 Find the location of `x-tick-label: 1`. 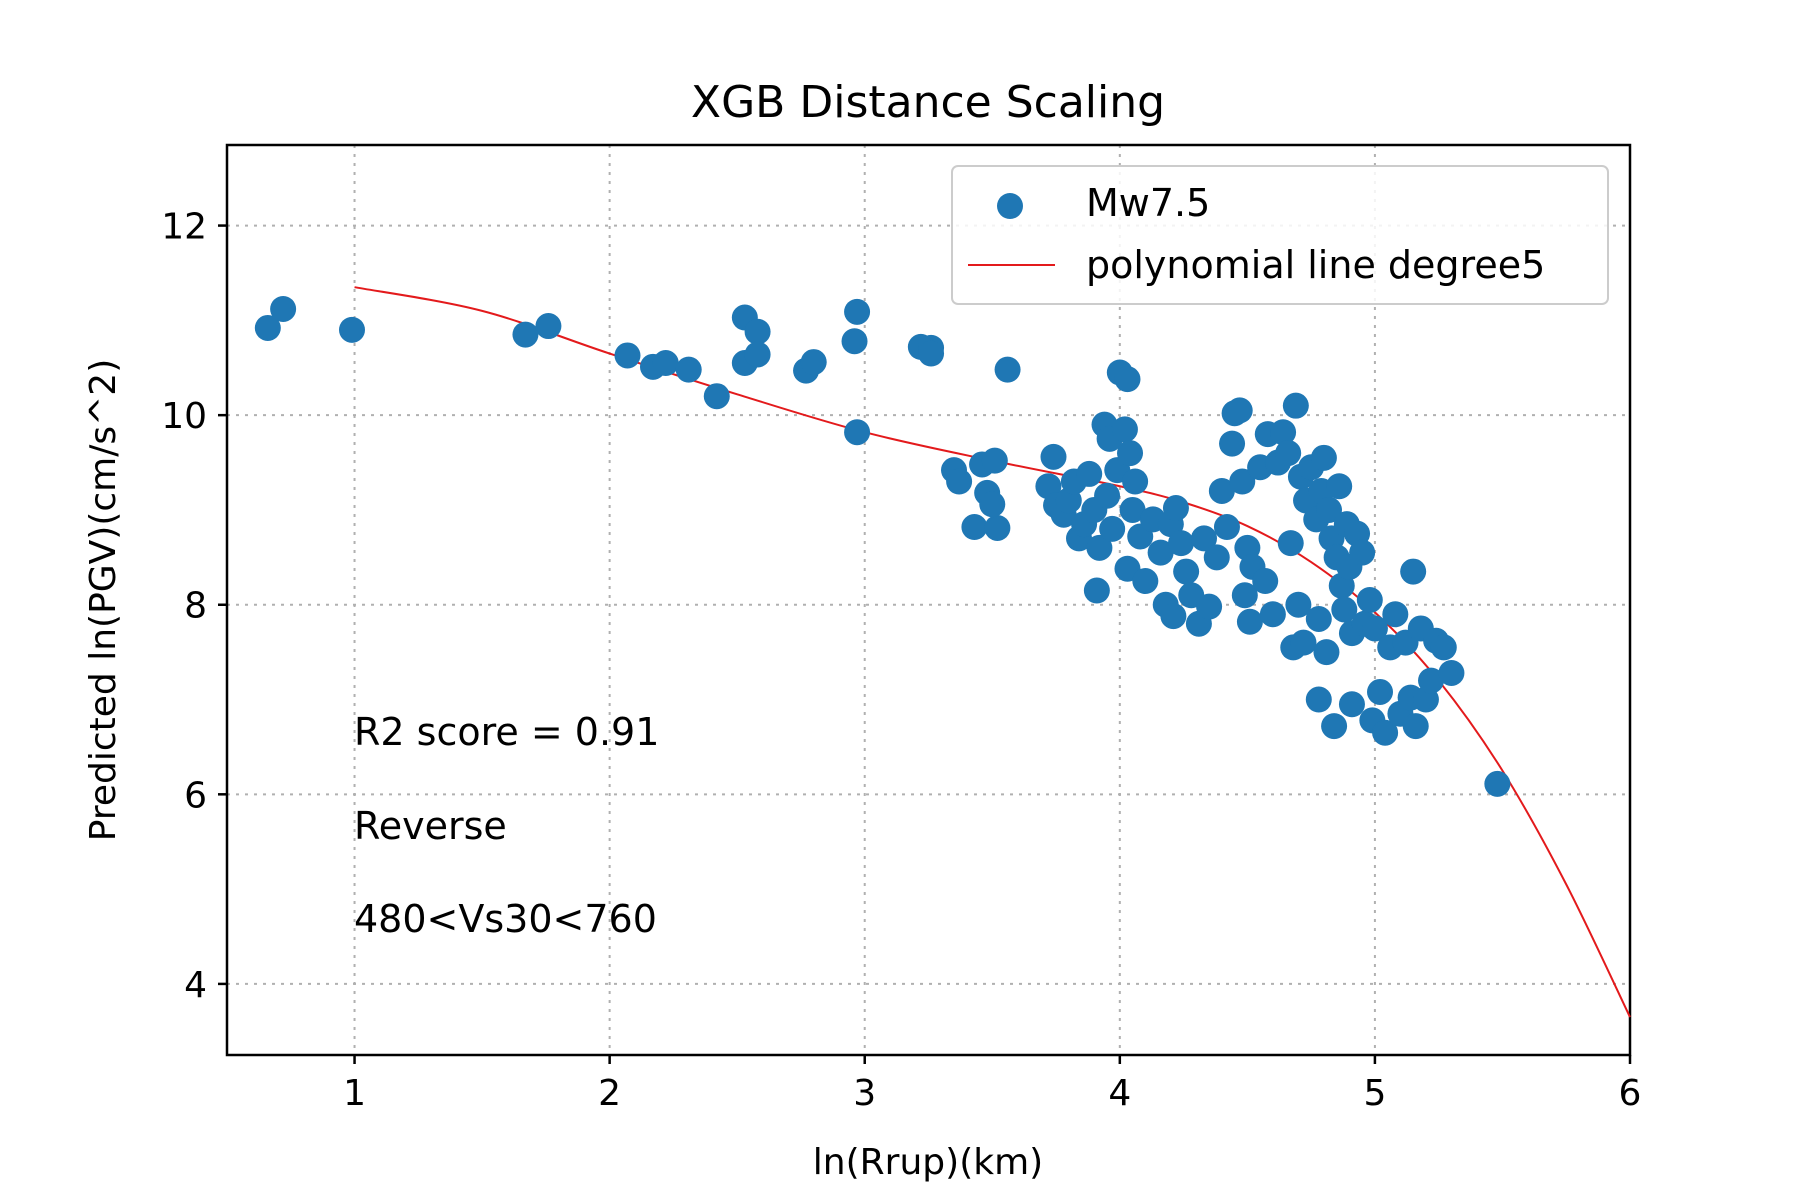

x-tick-label: 1 is located at coordinates (354, 1093).